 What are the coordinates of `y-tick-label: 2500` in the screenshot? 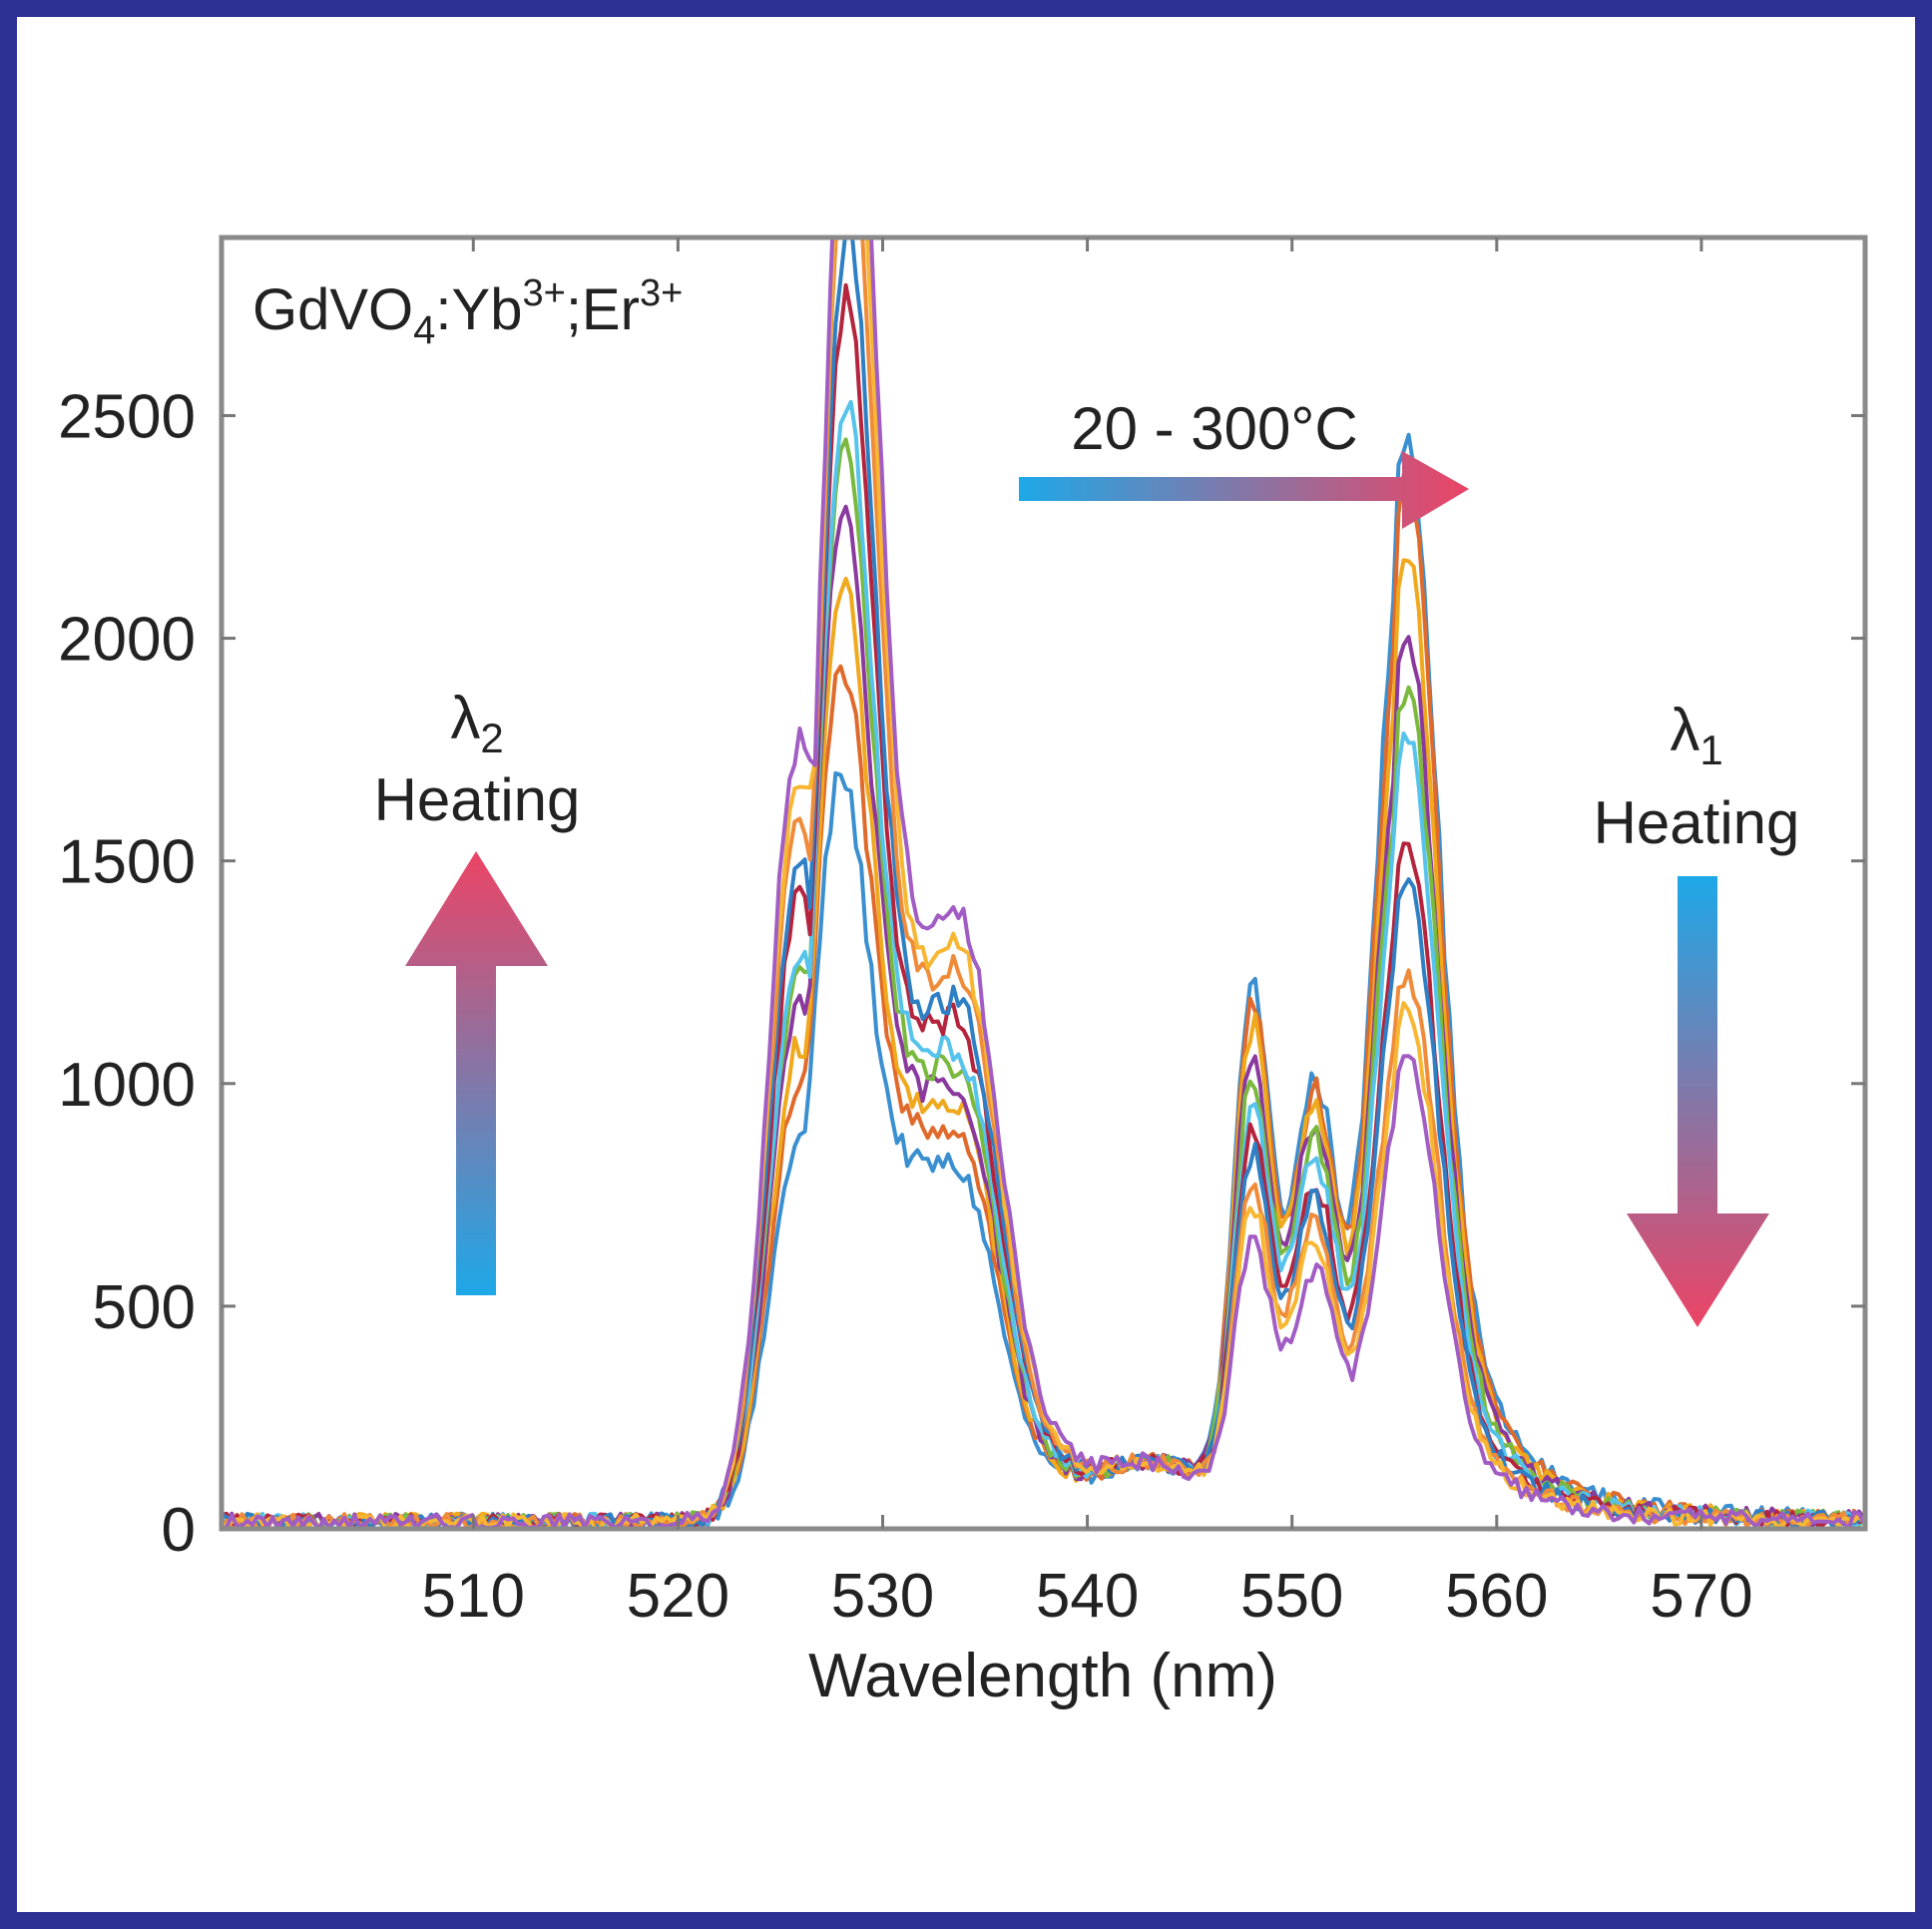 It's located at (127, 416).